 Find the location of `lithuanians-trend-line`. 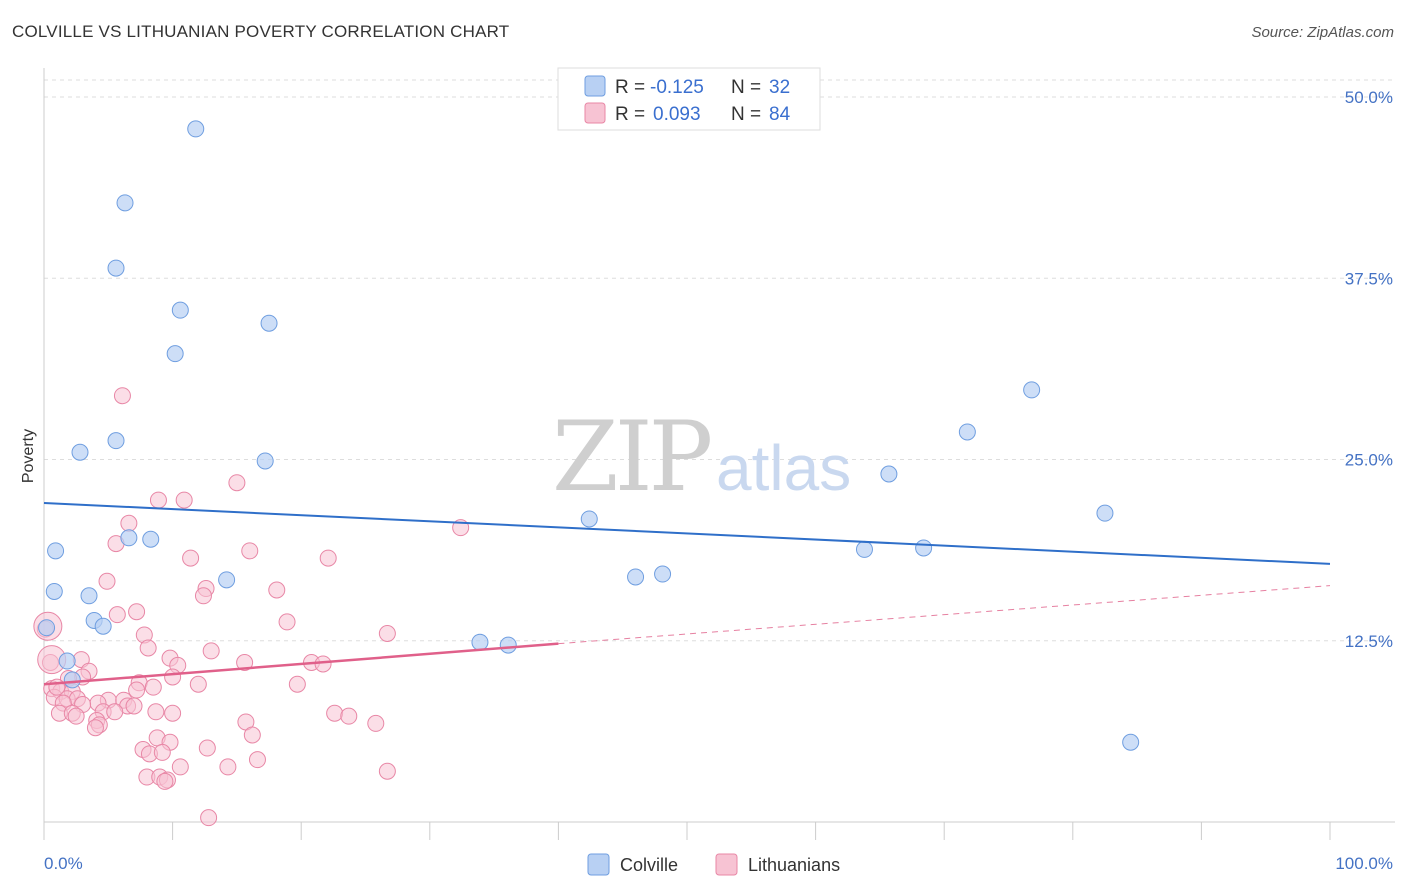

lithuanians-trend-line is located at coordinates (301, 664).